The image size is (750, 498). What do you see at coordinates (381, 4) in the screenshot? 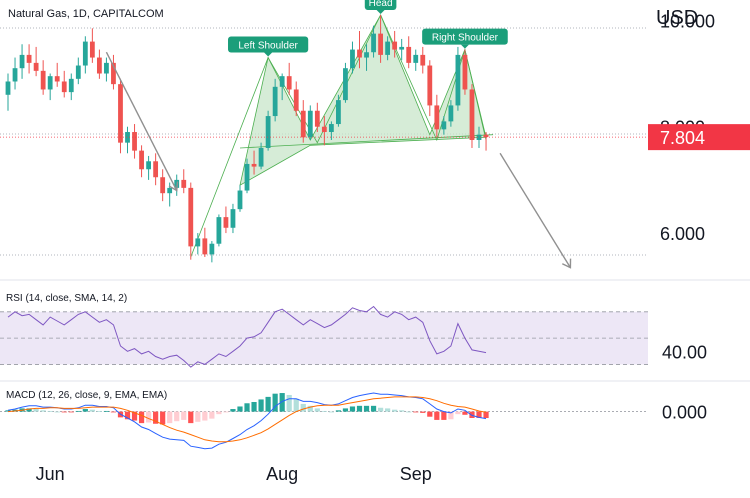
I see `pattern-label-text: Head` at bounding box center [381, 4].